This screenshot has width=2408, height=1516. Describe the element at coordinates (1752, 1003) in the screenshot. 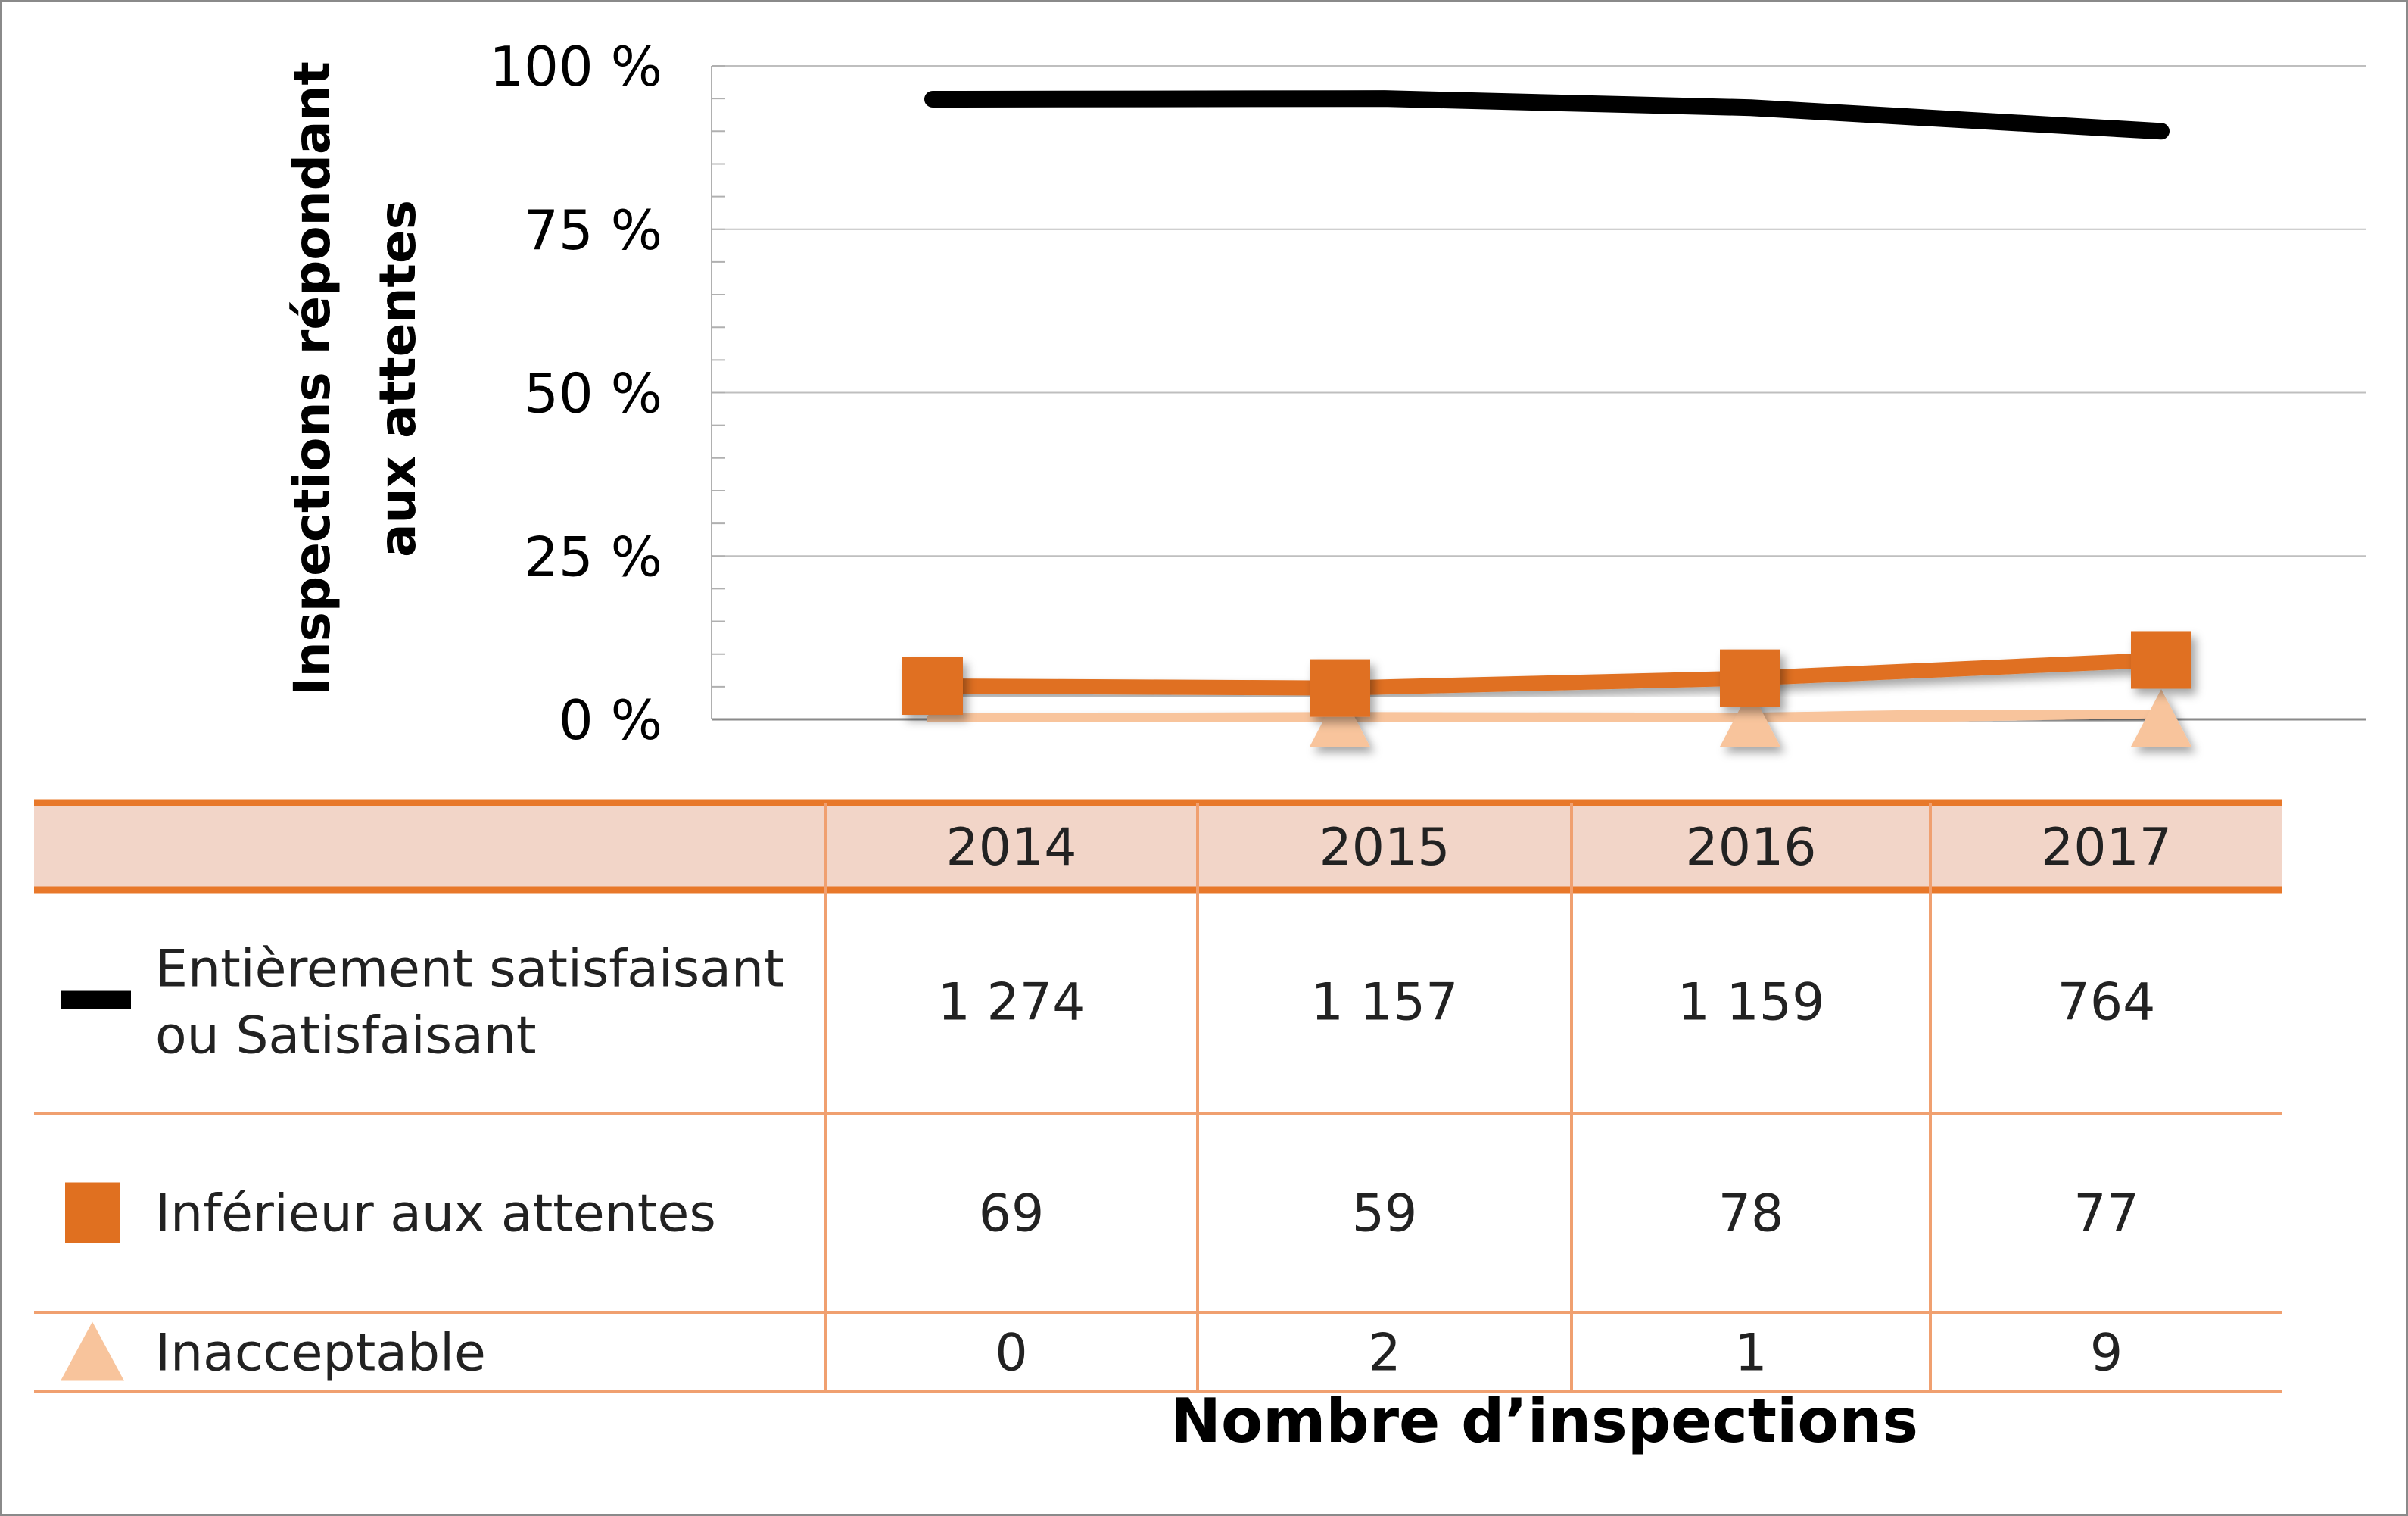

I see `table-cell-count: 1 159` at that location.